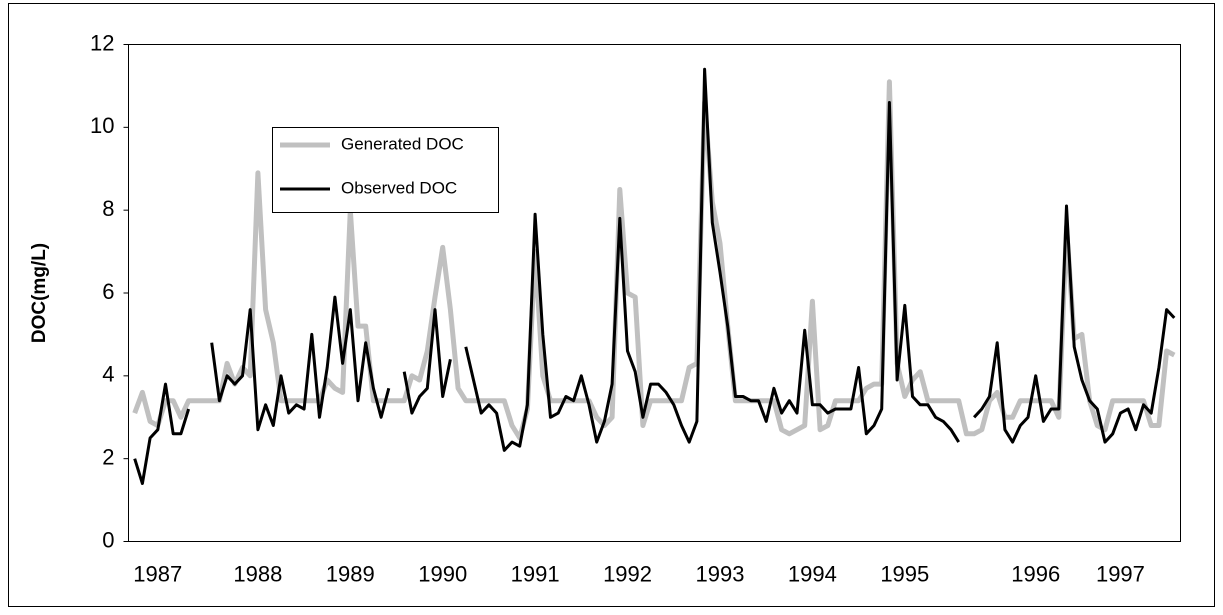 The image size is (1223, 615). What do you see at coordinates (719, 573) in the screenshot?
I see `x-tick-label: 1993` at bounding box center [719, 573].